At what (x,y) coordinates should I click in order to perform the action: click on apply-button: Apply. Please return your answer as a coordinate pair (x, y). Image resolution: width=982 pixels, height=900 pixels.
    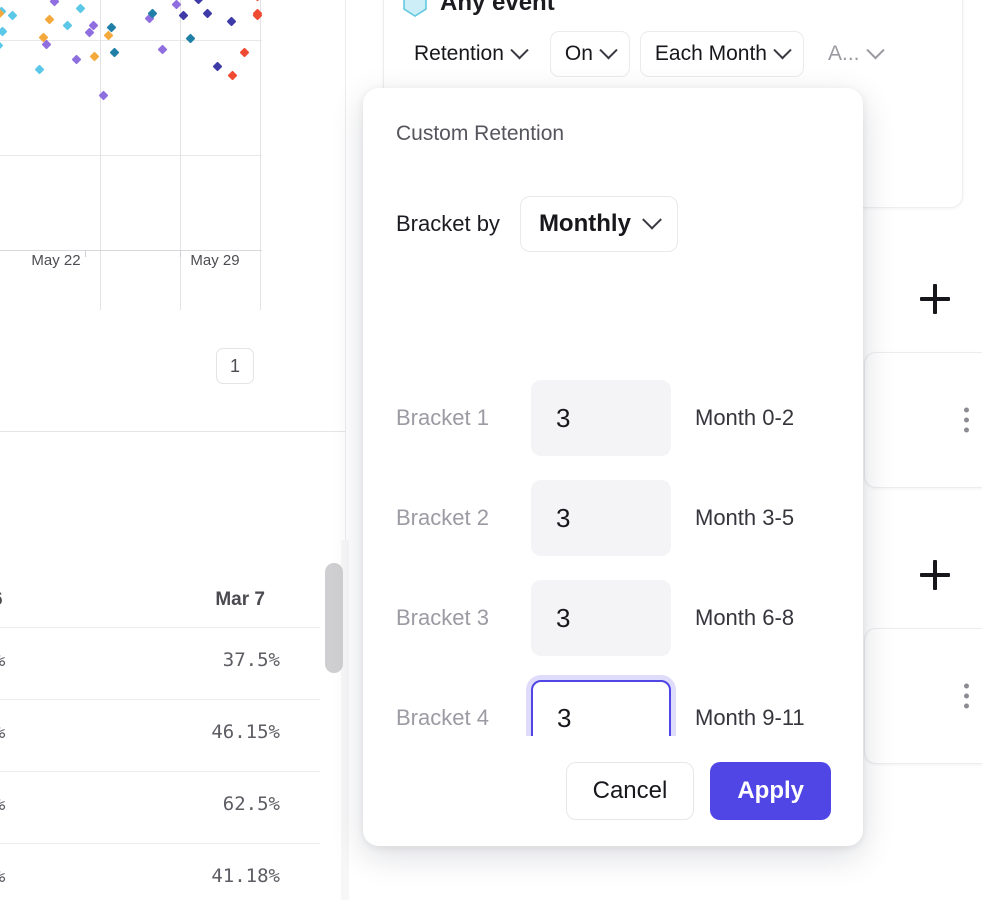
    Looking at the image, I should click on (770, 791).